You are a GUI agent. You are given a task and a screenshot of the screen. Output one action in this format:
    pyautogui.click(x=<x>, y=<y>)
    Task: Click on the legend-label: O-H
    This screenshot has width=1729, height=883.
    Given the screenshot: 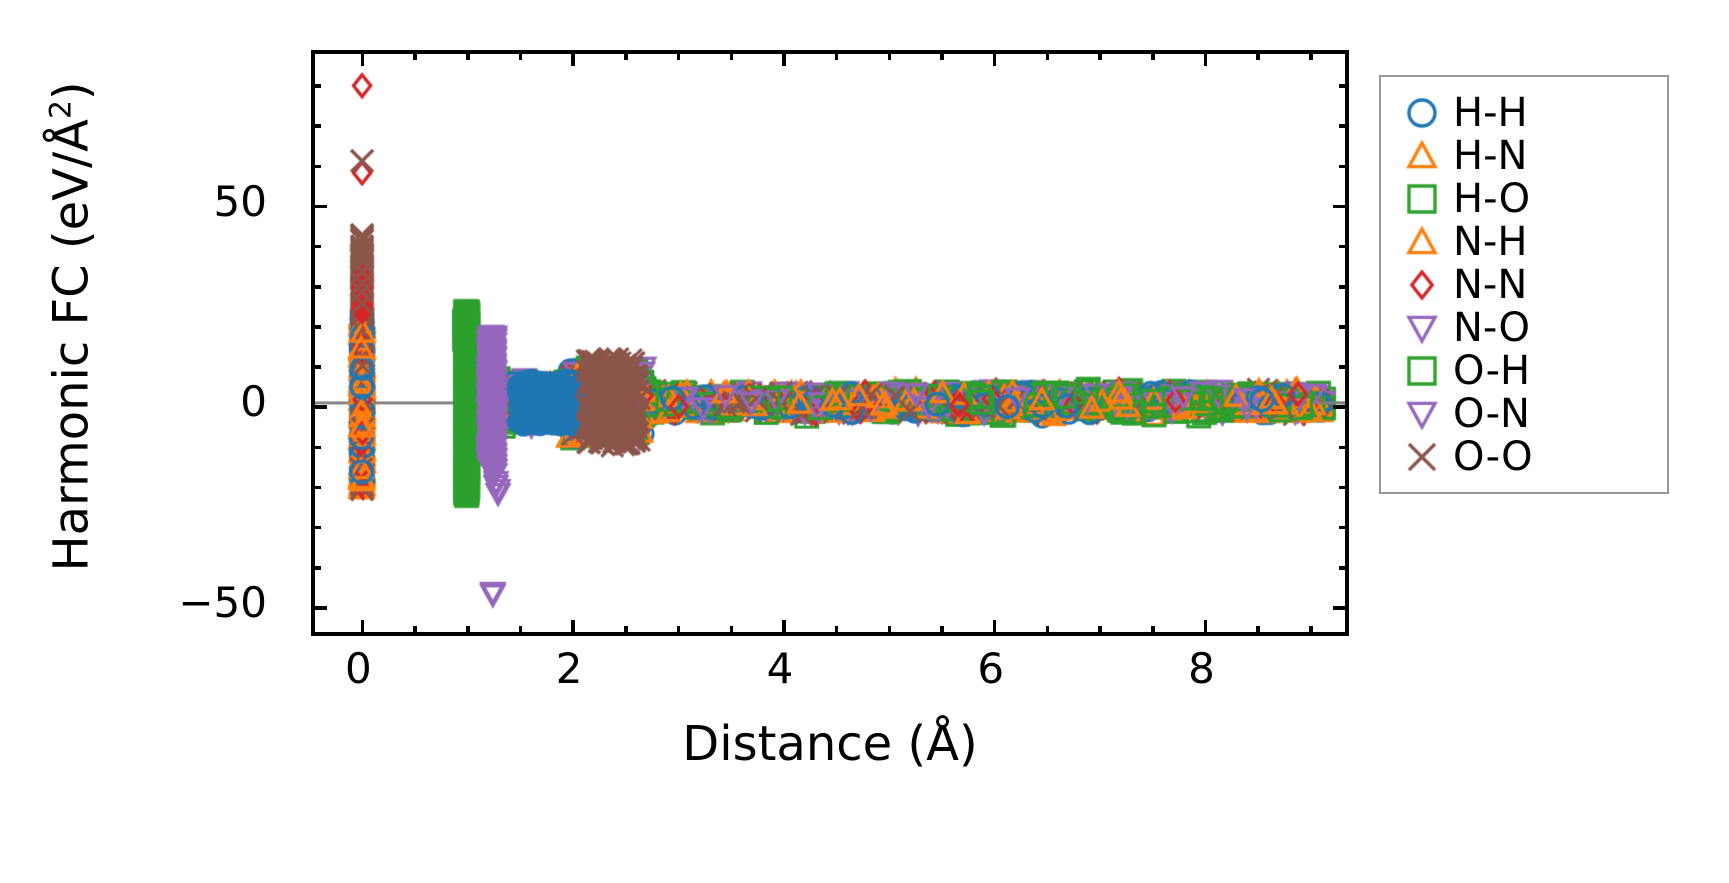 What is the action you would take?
    pyautogui.click(x=1492, y=370)
    